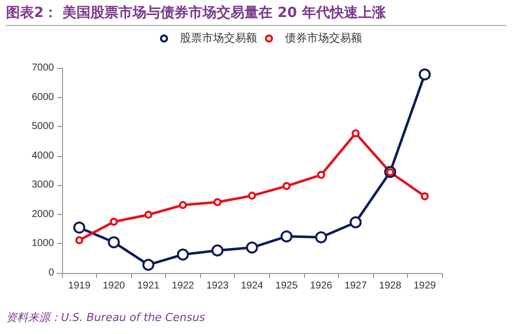 The image size is (522, 334). I want to click on legend-label: 股票市场交易额, so click(218, 38).